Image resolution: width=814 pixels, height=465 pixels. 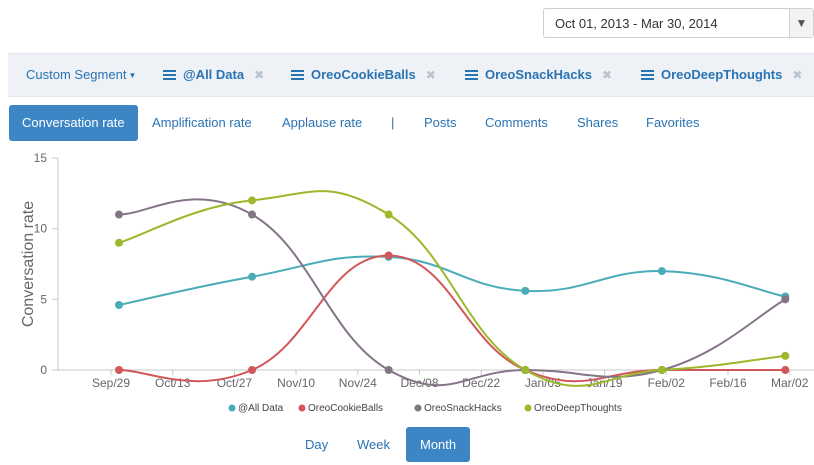 I want to click on segment-oreodeepthoughts: OreoDeepThoughts ✖, so click(x=721, y=75).